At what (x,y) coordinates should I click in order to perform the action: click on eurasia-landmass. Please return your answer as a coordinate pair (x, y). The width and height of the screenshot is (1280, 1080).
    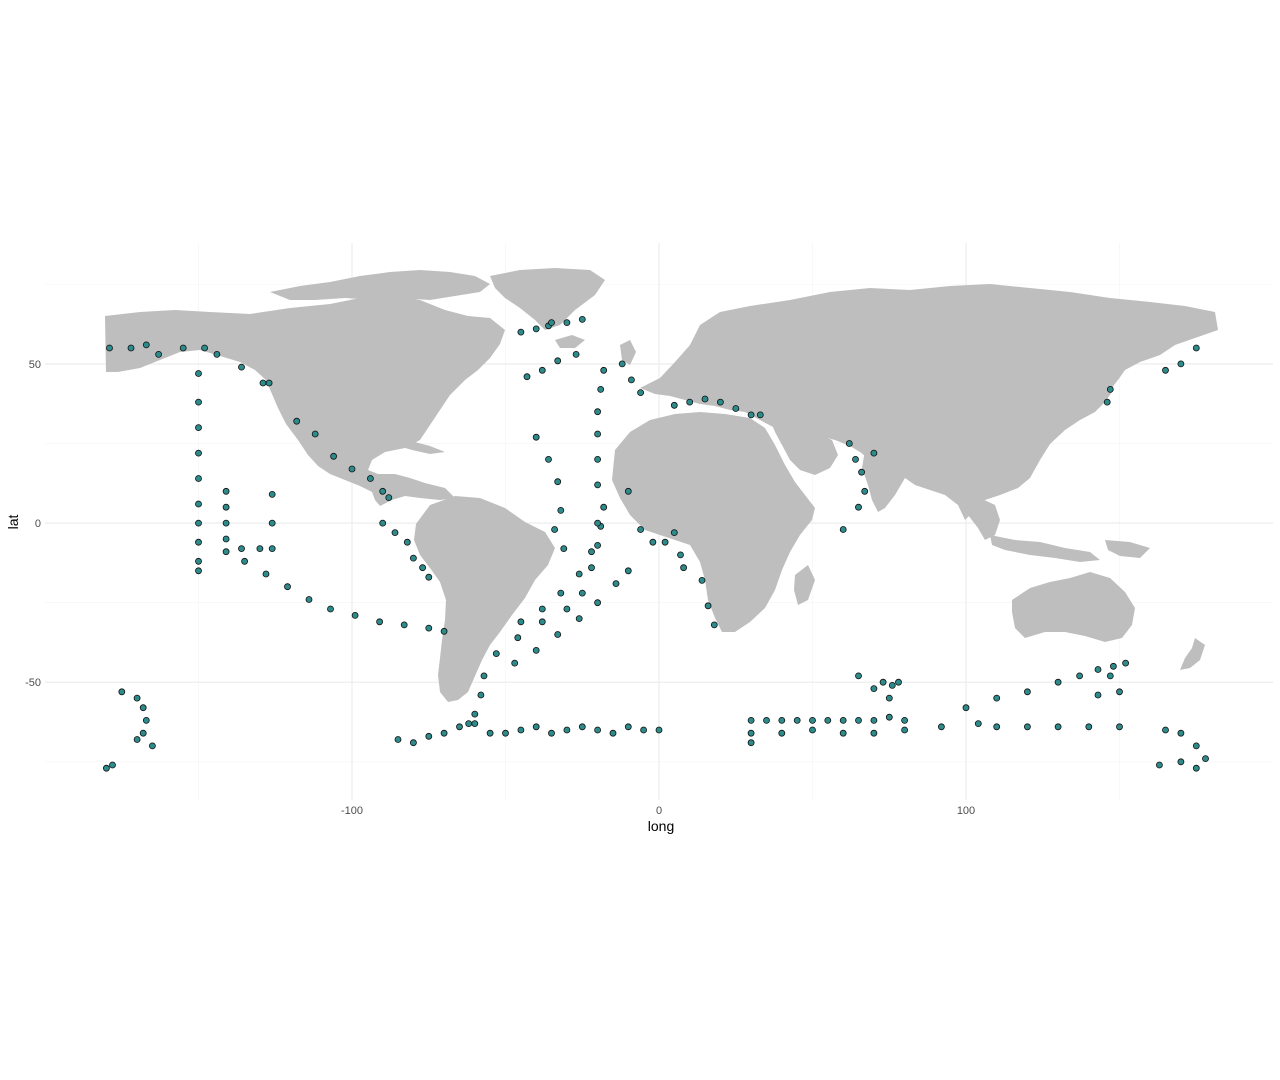
    Looking at the image, I should click on (929, 402).